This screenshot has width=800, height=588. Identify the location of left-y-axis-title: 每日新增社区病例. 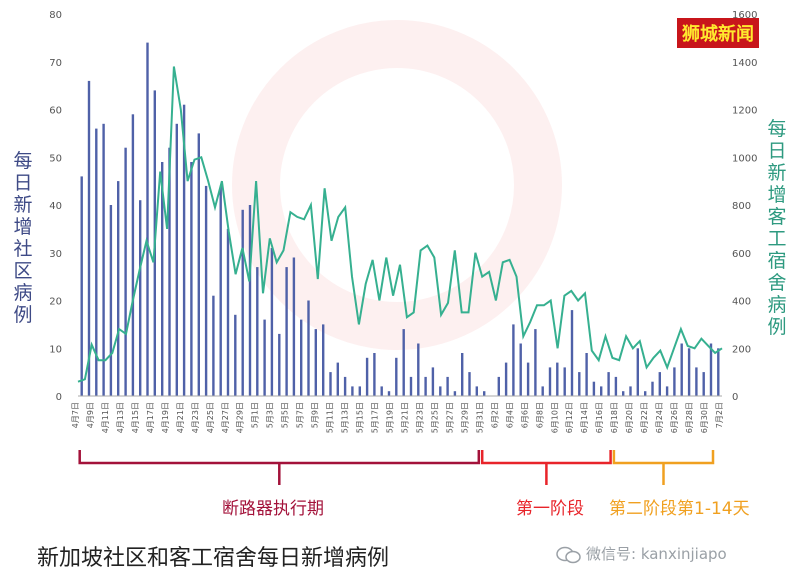
(23, 238).